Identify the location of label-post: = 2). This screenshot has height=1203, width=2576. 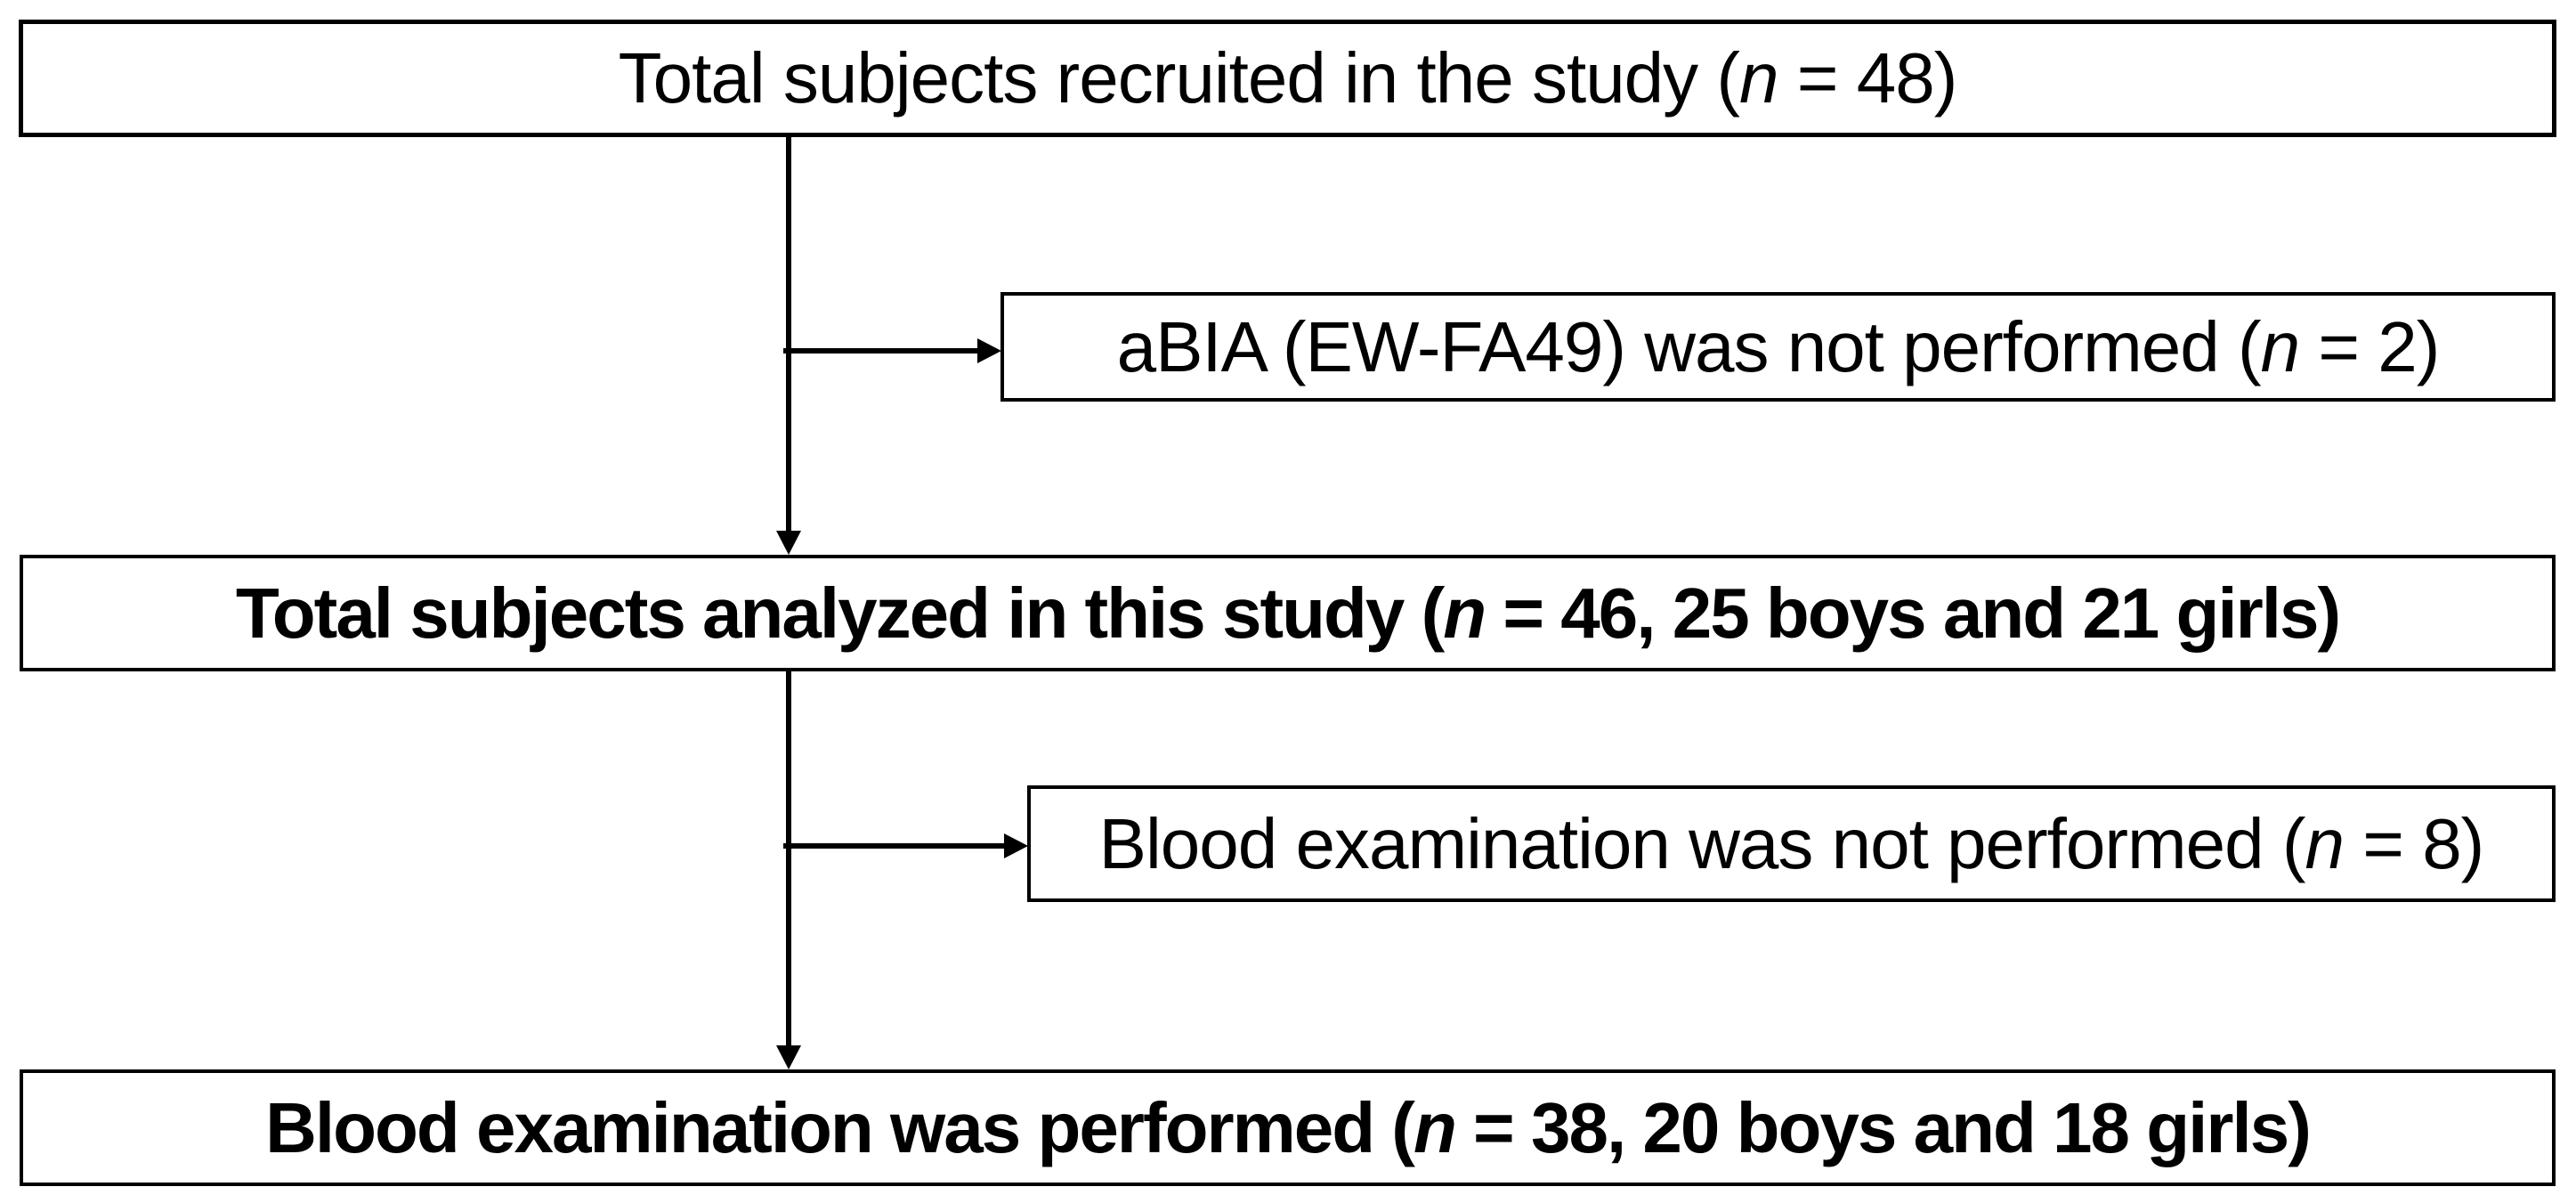
(2369, 346).